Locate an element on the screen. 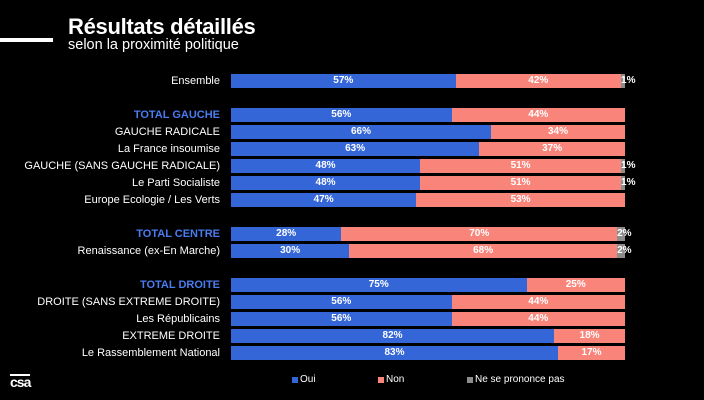 This screenshot has height=400, width=704. bar-non: 25% is located at coordinates (575, 285).